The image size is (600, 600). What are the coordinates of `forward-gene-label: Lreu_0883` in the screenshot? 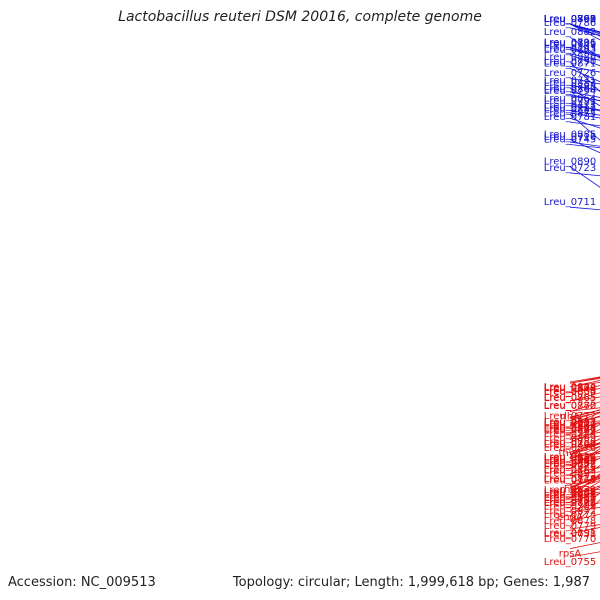 It's located at (570, 83).